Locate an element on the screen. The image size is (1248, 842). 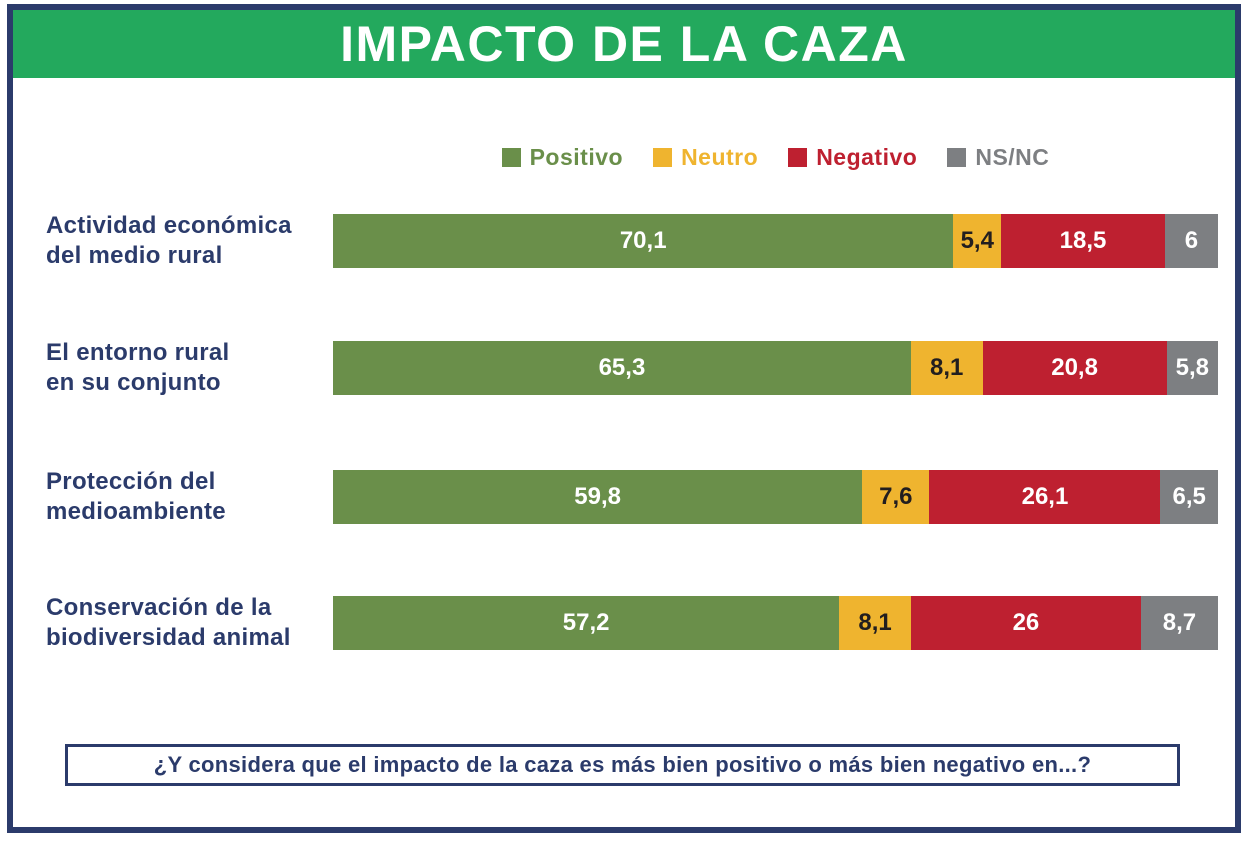
segment-value: 5,4 is located at coordinates (977, 240).